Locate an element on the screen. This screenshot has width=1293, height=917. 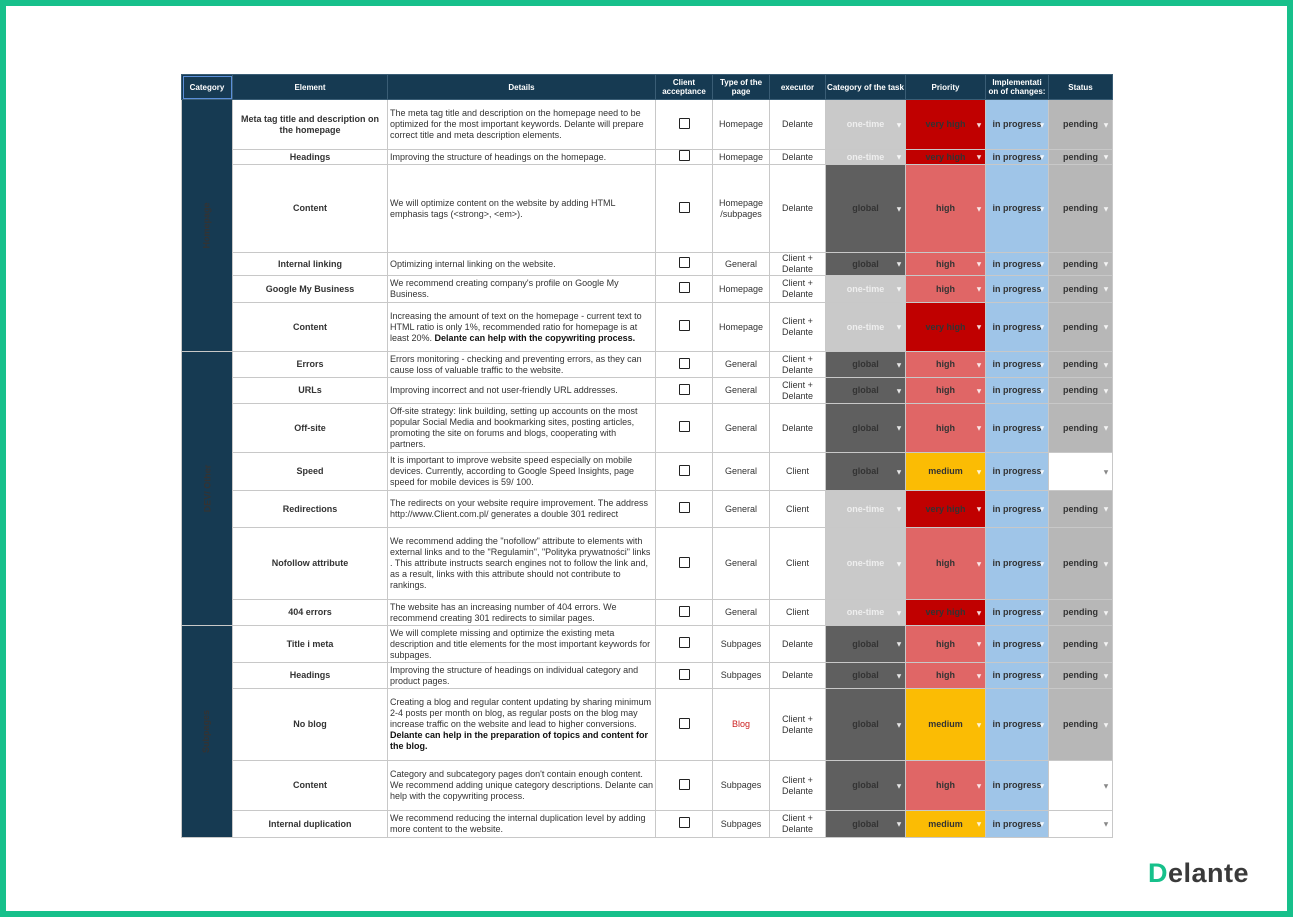
col-header: Details is located at coordinates (521, 87).